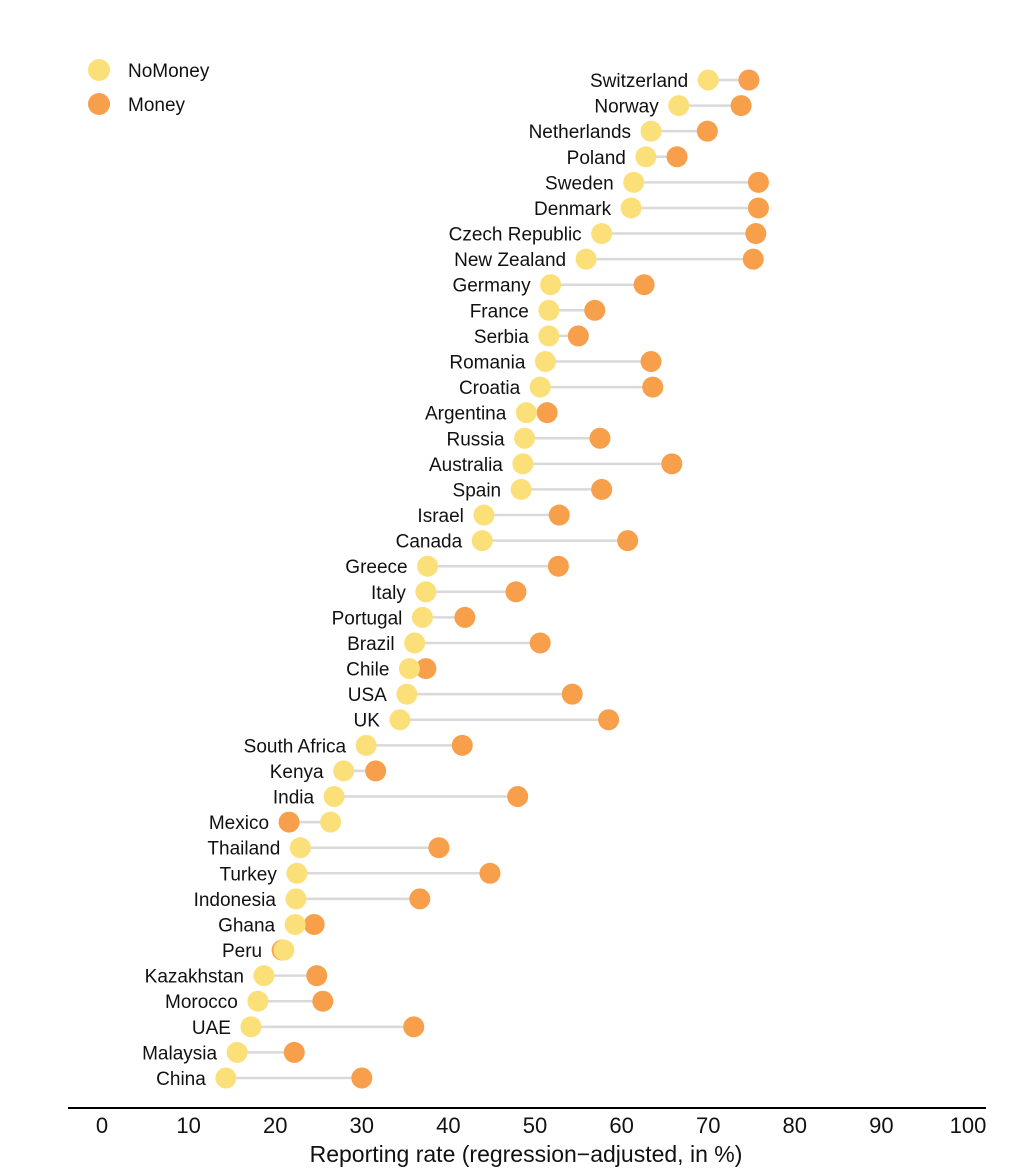 The height and width of the screenshot is (1172, 1024). I want to click on country-label: Turkey, so click(248, 874).